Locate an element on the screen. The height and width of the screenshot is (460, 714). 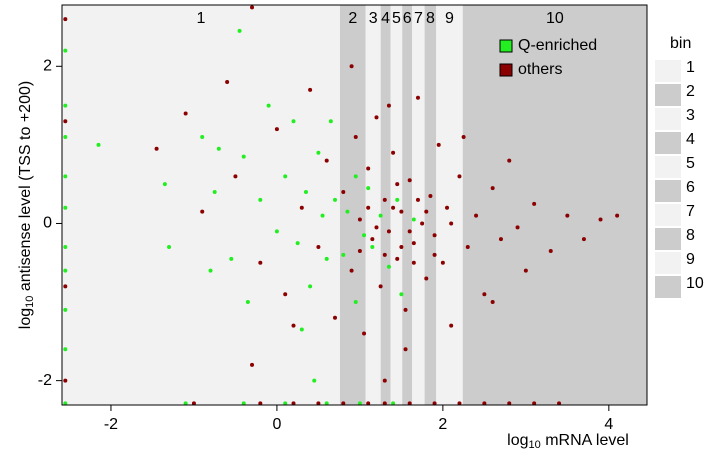
x-tick-label: 4 is located at coordinates (608, 424).